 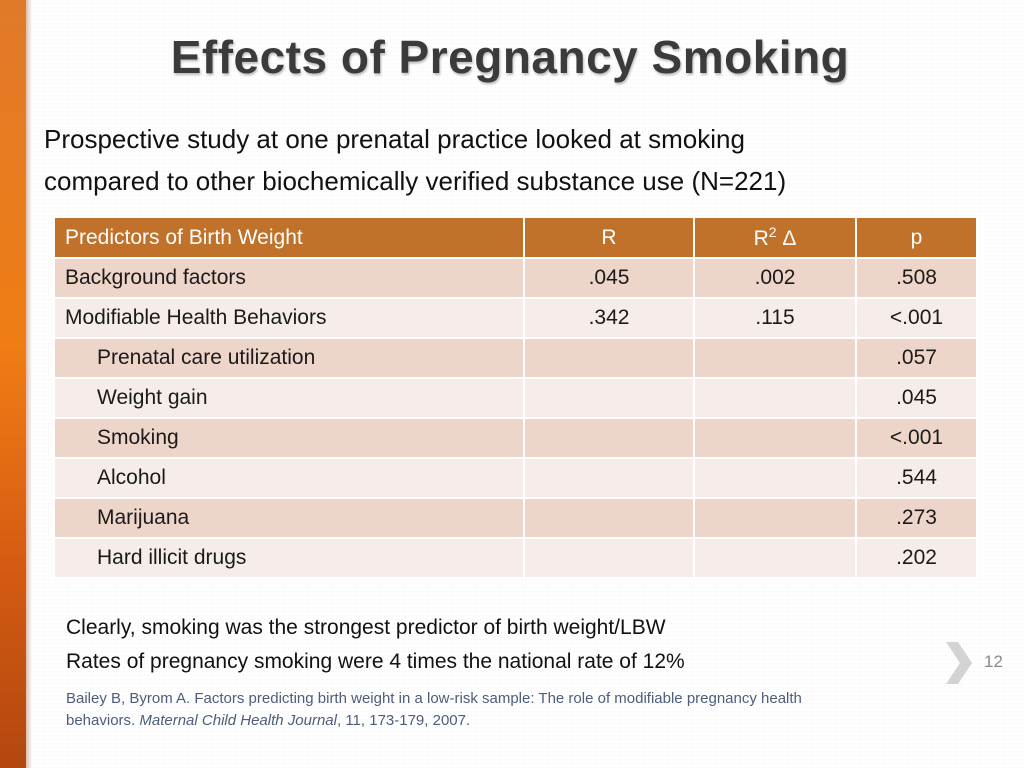 What do you see at coordinates (16, 384) in the screenshot?
I see `accent-side-bar` at bounding box center [16, 384].